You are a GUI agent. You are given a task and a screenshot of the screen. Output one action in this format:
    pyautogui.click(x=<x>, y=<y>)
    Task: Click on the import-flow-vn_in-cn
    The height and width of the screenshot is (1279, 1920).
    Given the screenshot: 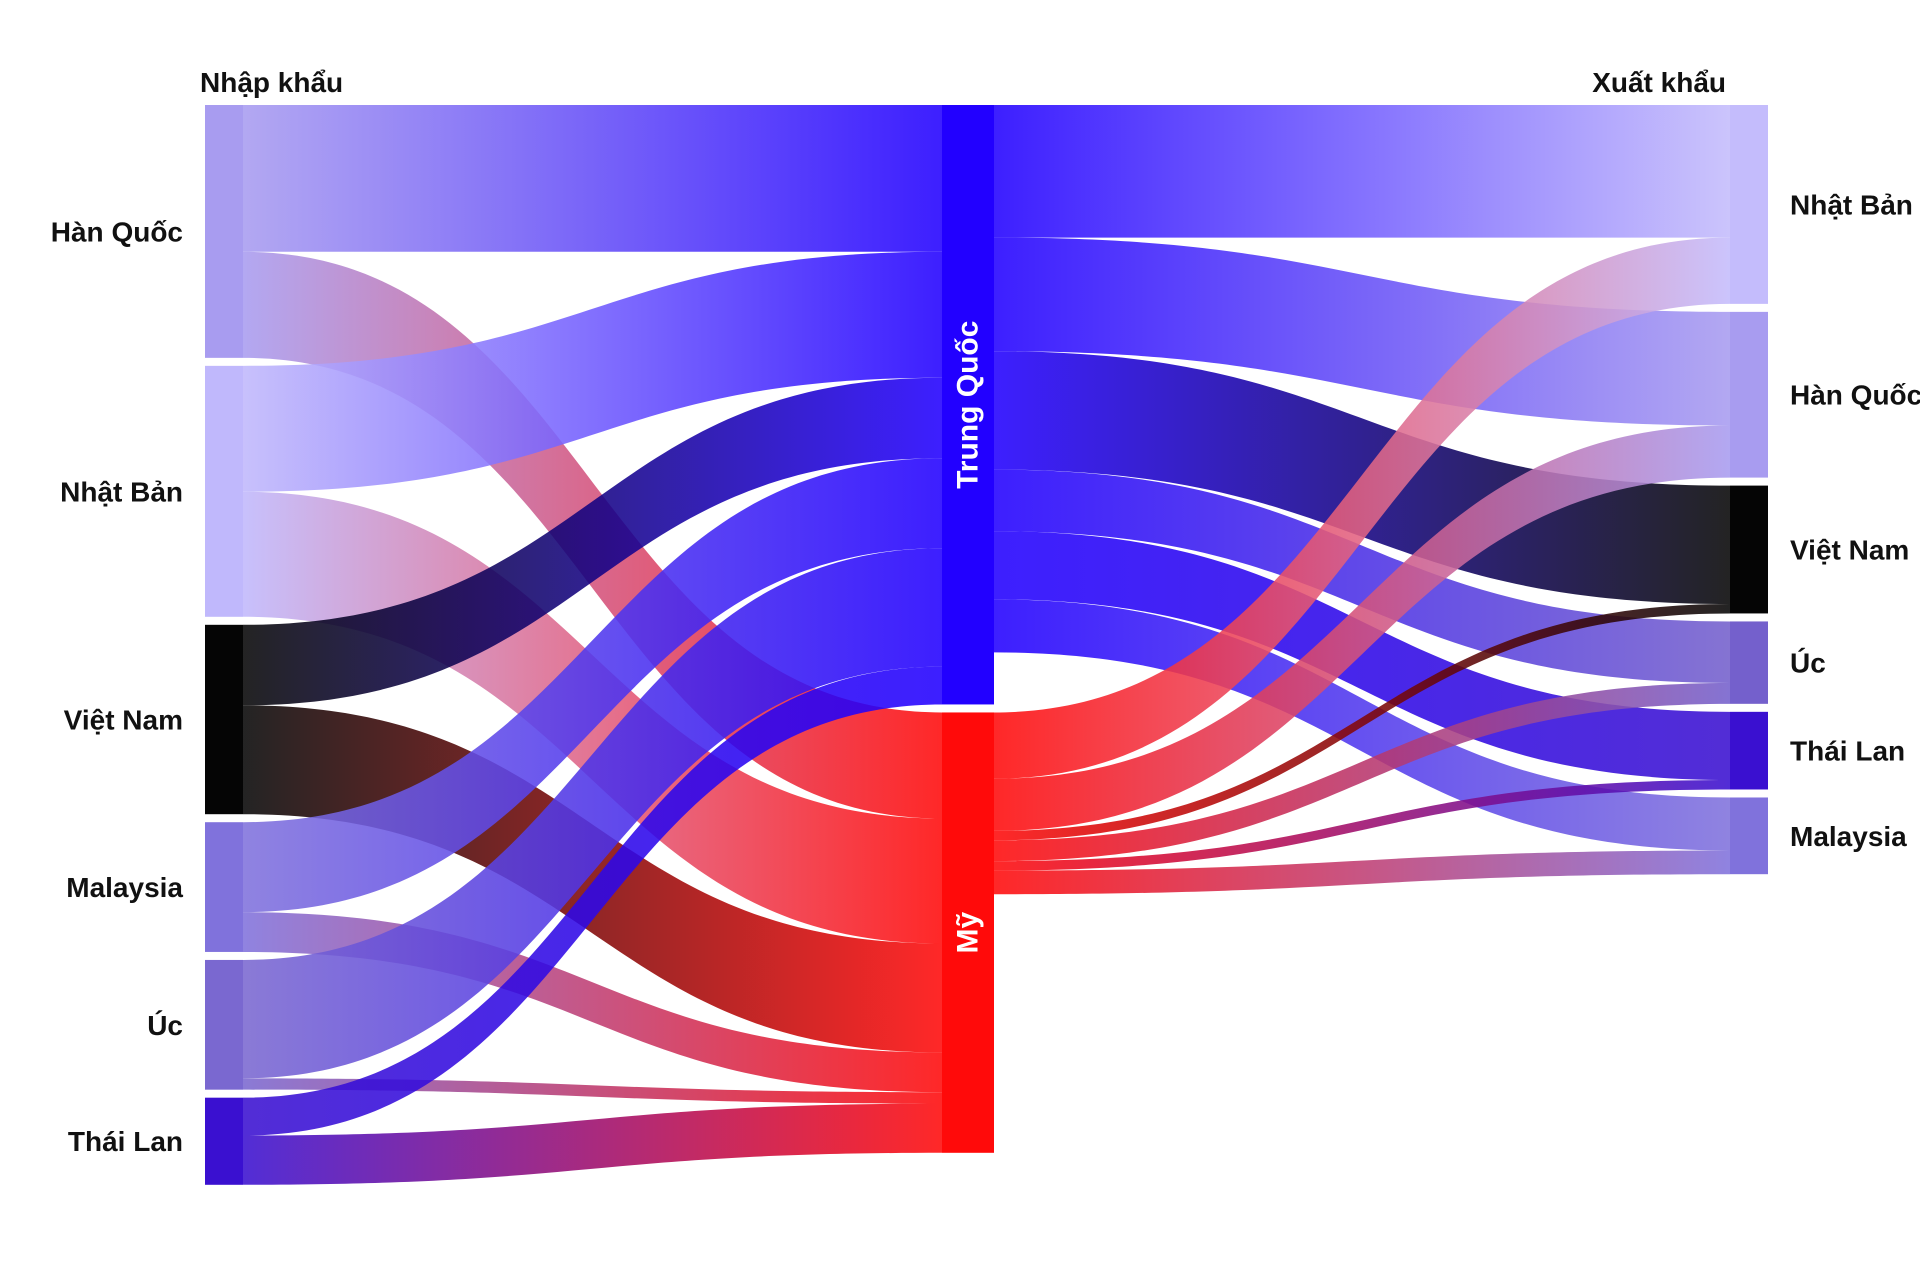 What is the action you would take?
    pyautogui.click(x=592, y=541)
    